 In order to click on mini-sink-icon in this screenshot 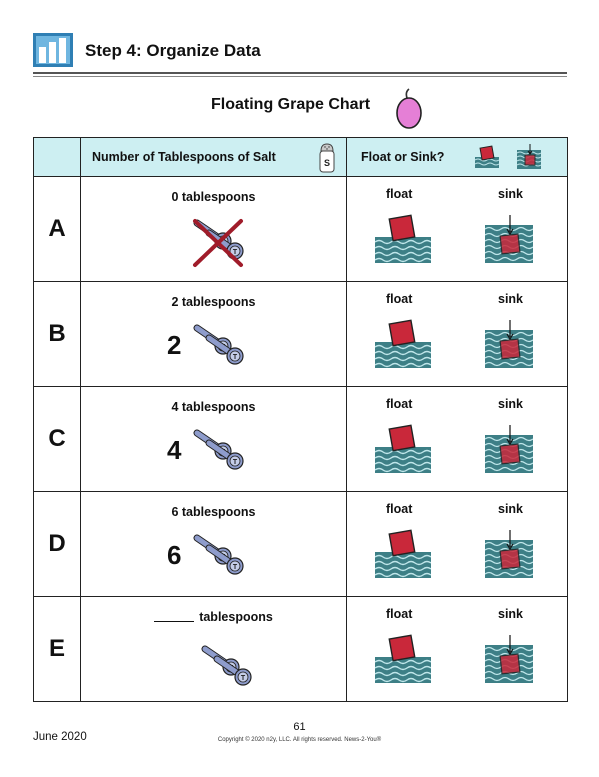, I will do `click(529, 156)`.